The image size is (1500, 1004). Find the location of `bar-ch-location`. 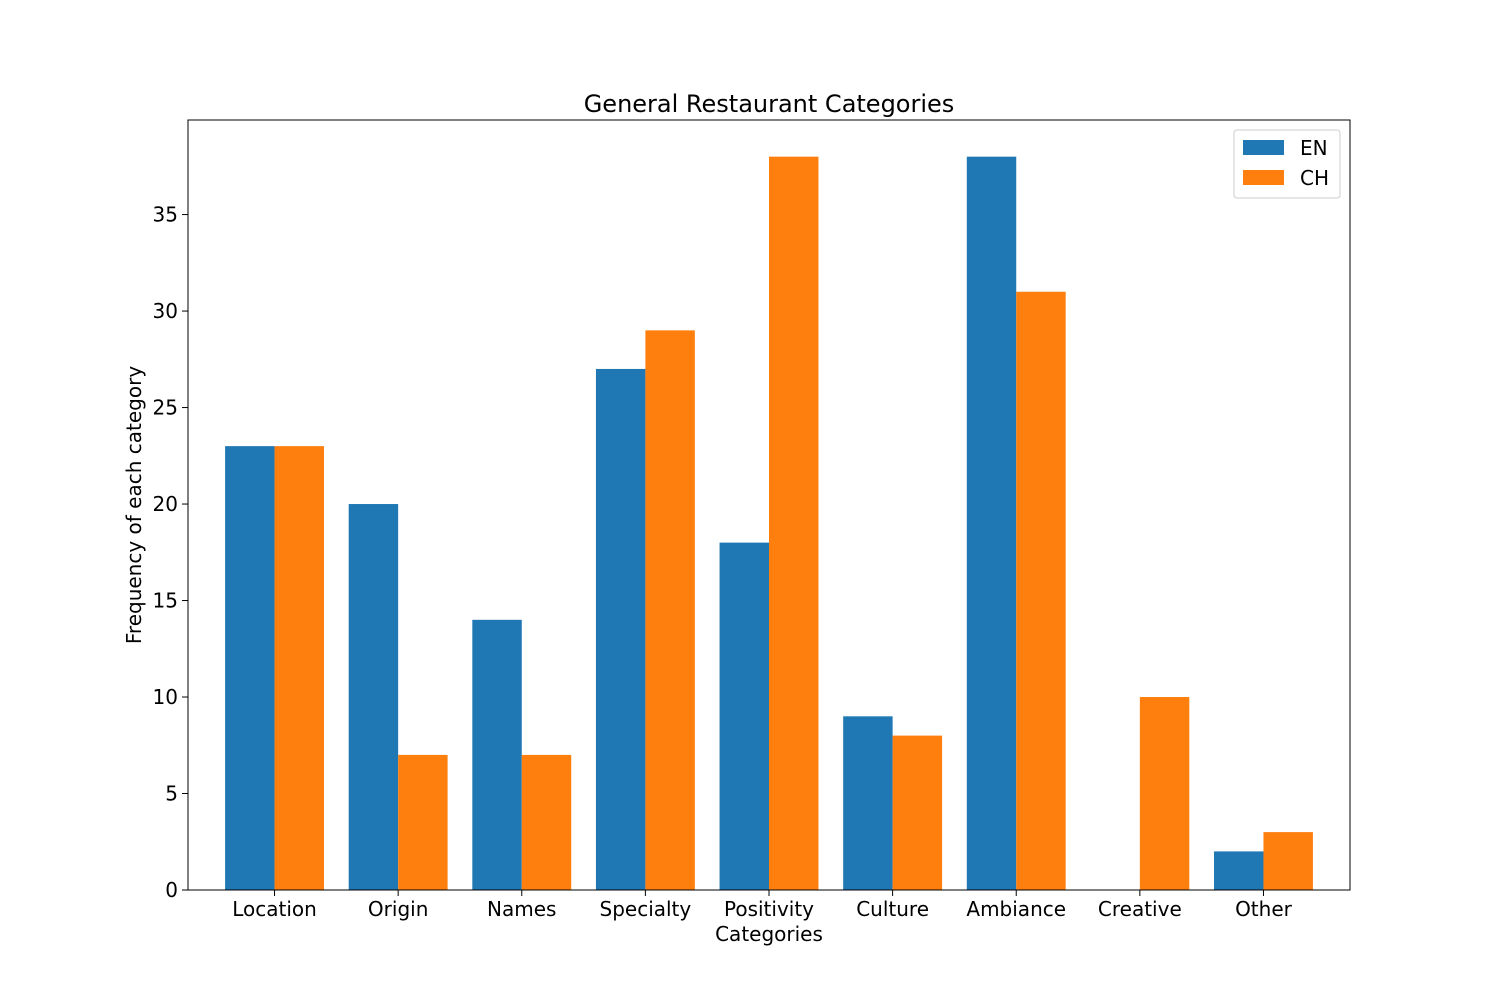

bar-ch-location is located at coordinates (299, 668).